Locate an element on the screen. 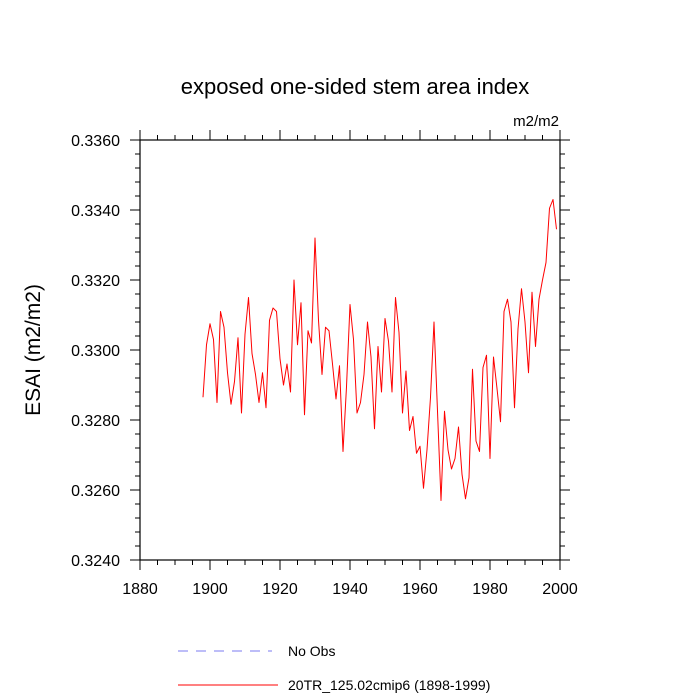  x-tick-label: 1940 is located at coordinates (350, 589).